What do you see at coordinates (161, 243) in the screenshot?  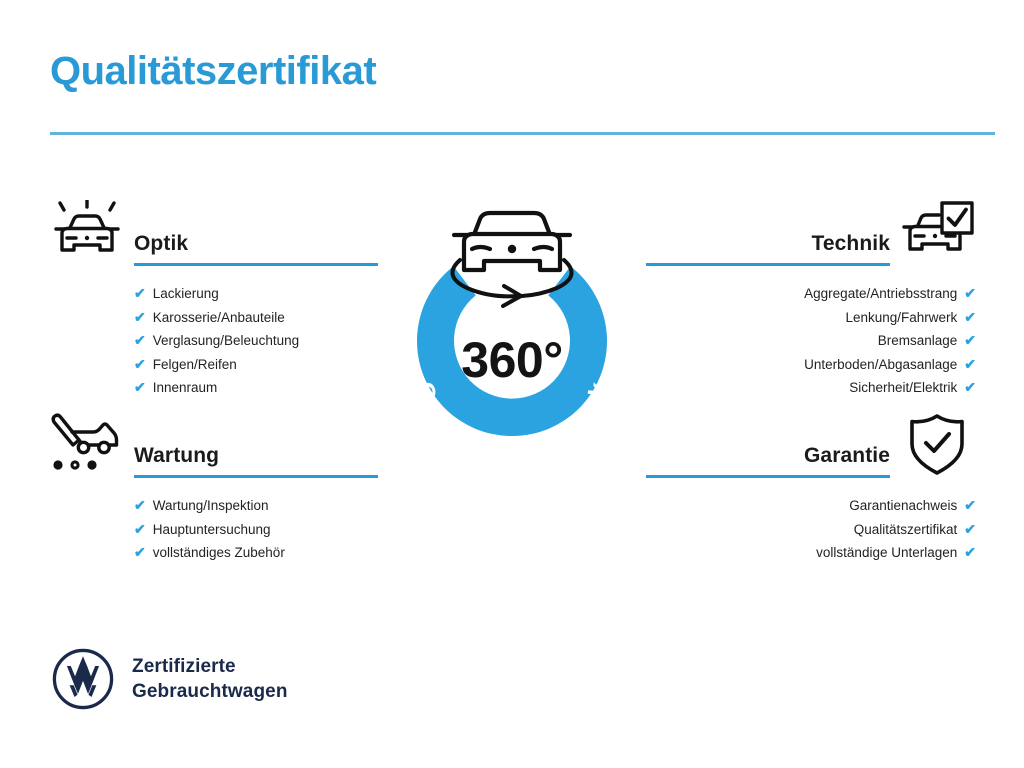 I see `section-title-optik: Optik` at bounding box center [161, 243].